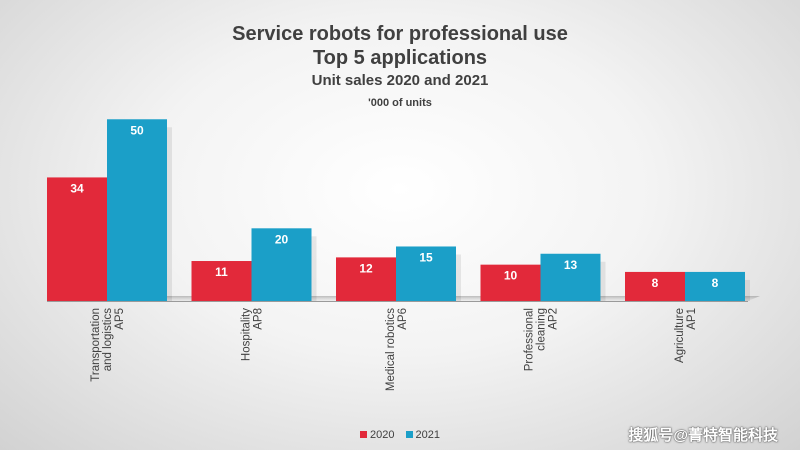 The height and width of the screenshot is (450, 800). What do you see at coordinates (571, 265) in the screenshot?
I see `data-label-2021-3: 13` at bounding box center [571, 265].